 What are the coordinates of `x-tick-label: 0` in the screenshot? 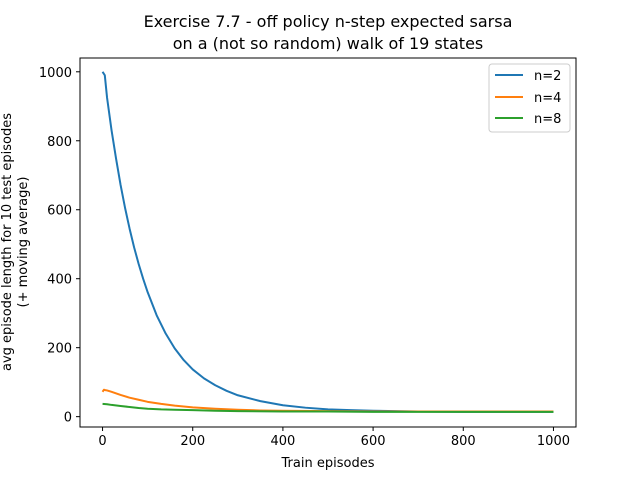 It's located at (102, 441).